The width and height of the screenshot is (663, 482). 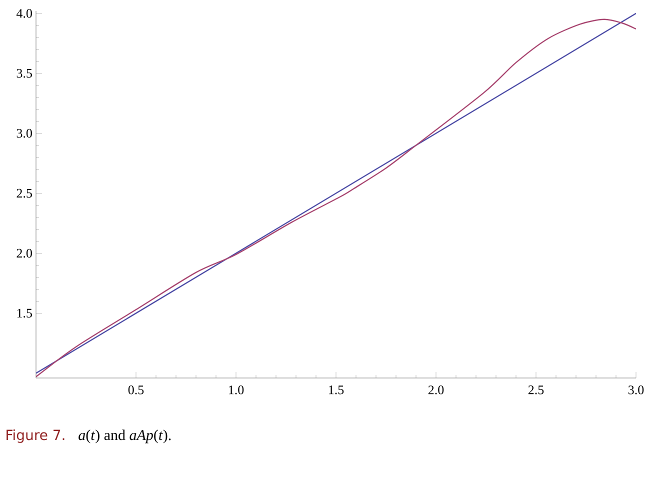 I want to click on text: a(t) and aAp(t)., so click(x=124, y=437).